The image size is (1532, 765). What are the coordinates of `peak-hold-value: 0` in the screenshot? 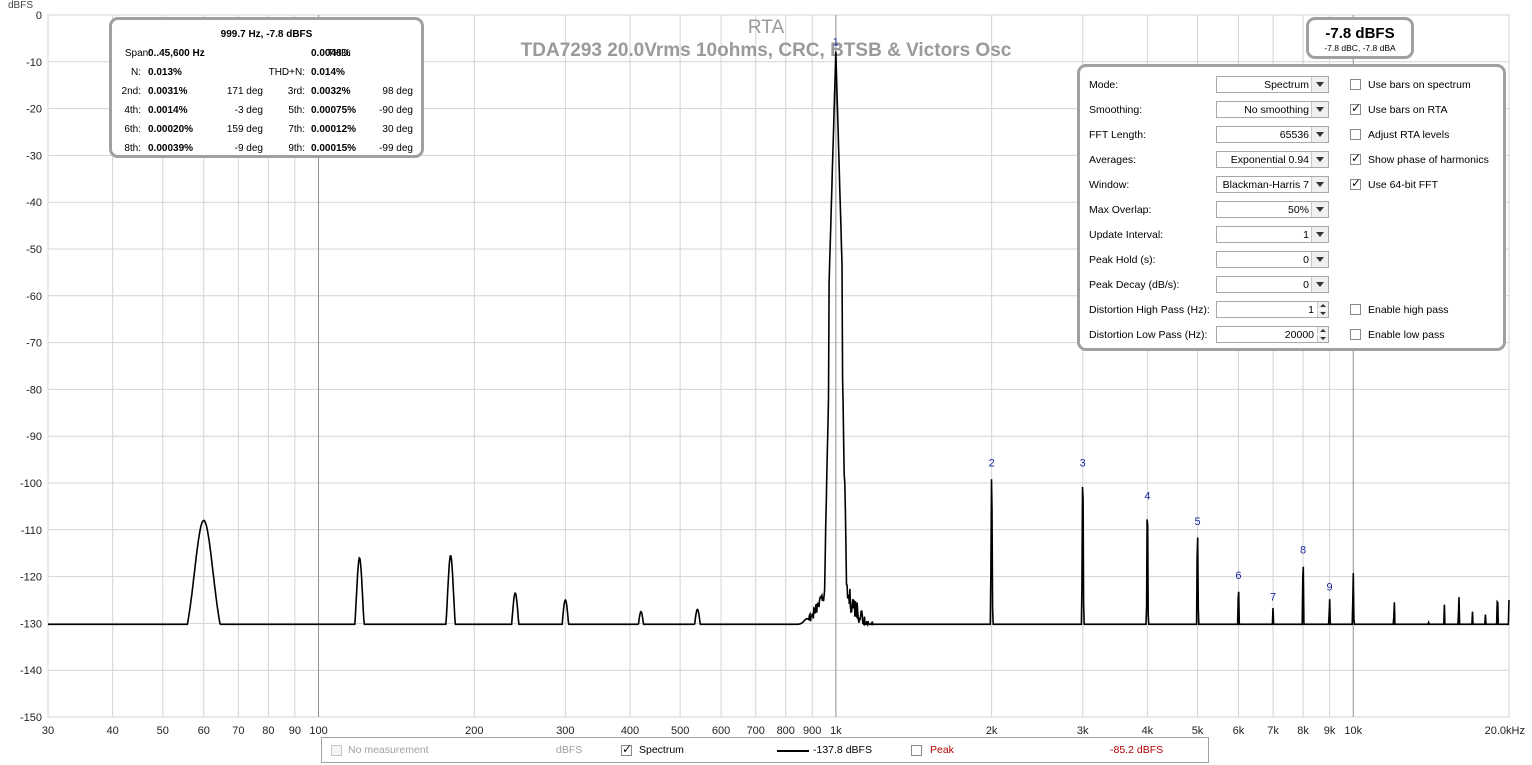 It's located at (1306, 260).